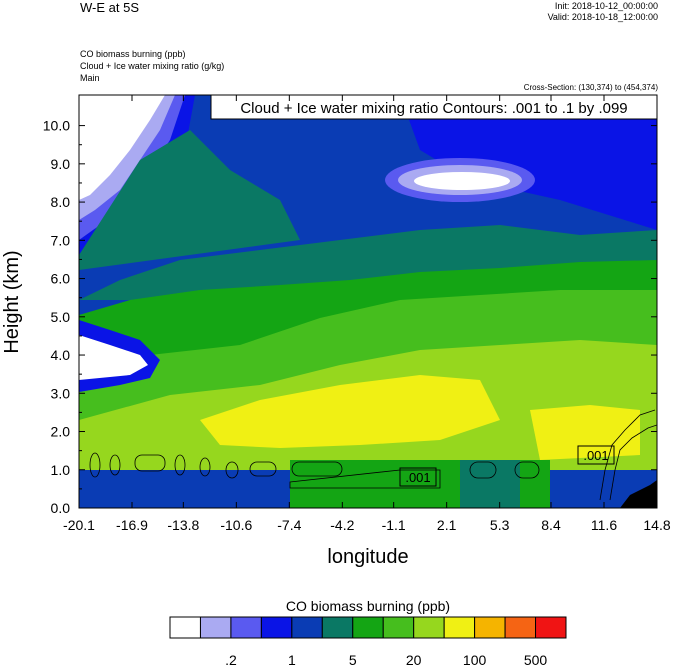 The width and height of the screenshot is (674, 667). Describe the element at coordinates (236, 525) in the screenshot. I see `x-tick-label: -10.6` at that location.